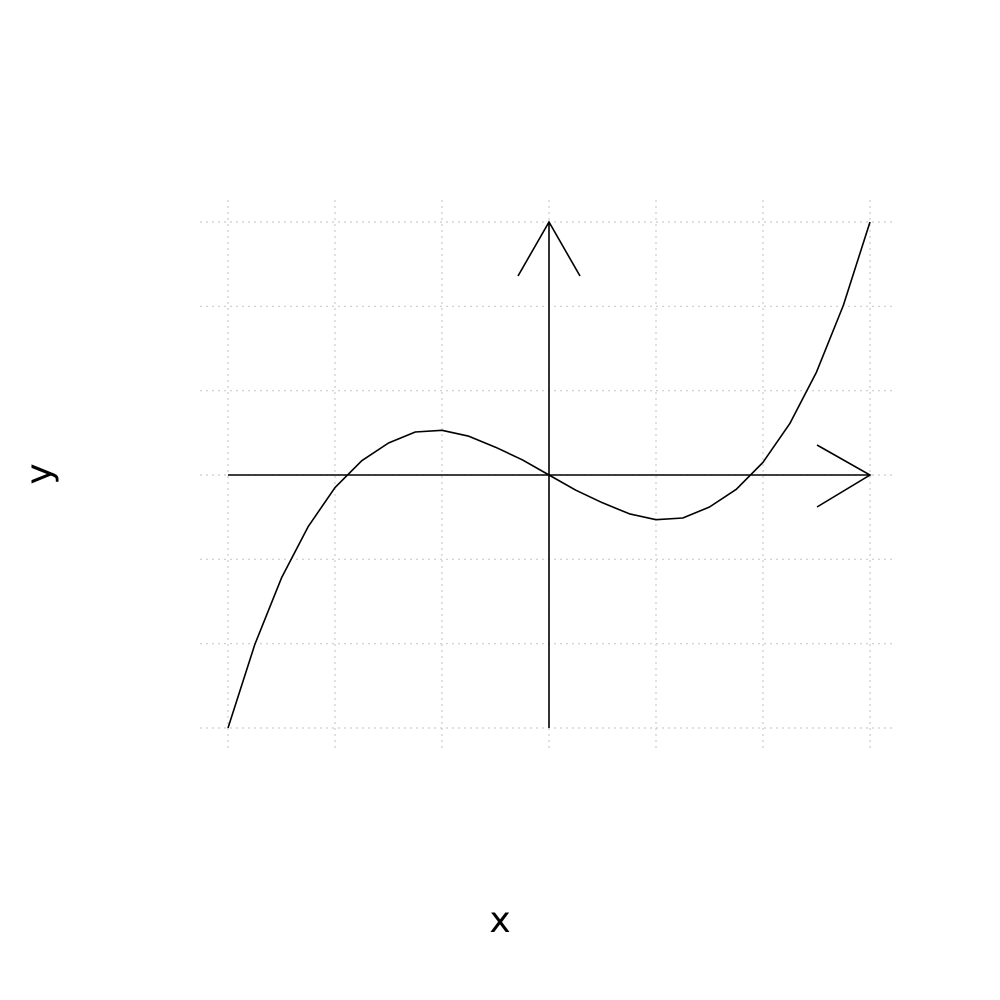  Describe the element at coordinates (844, 476) in the screenshot. I see `x-axis-arrowhead` at that location.